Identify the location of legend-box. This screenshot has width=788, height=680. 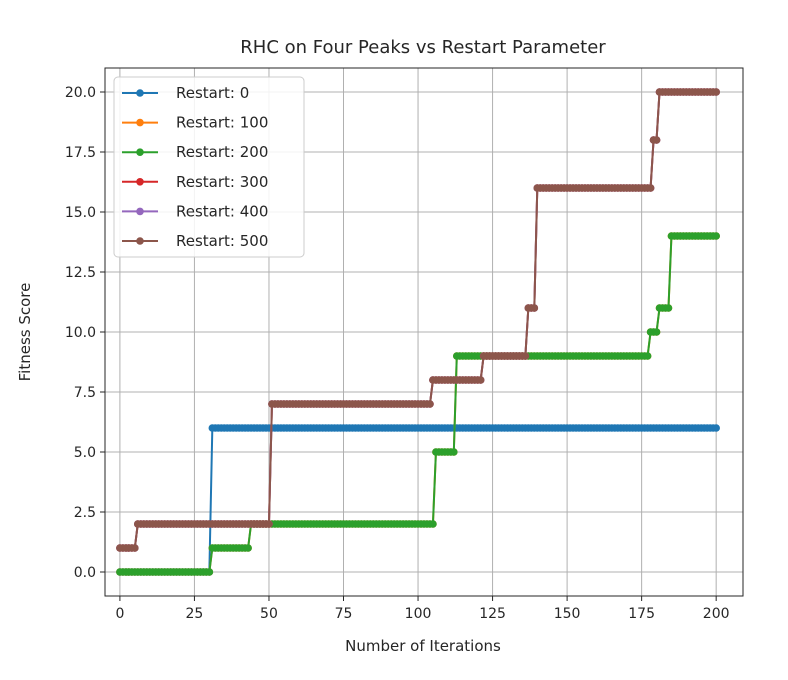
(209, 167).